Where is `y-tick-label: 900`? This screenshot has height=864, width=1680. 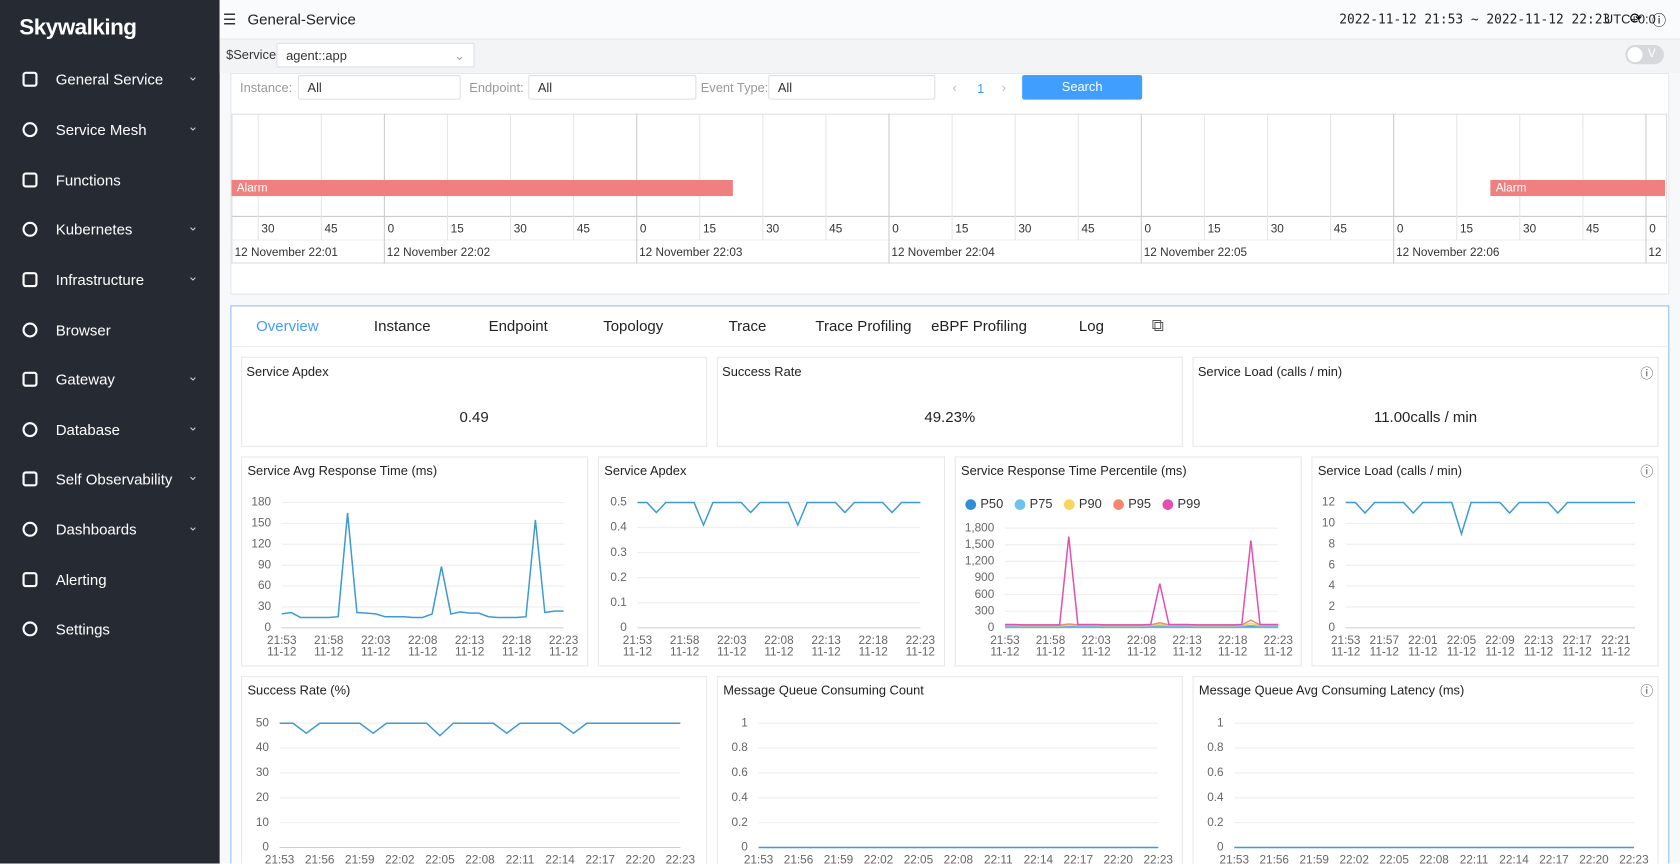 y-tick-label: 900 is located at coordinates (985, 577).